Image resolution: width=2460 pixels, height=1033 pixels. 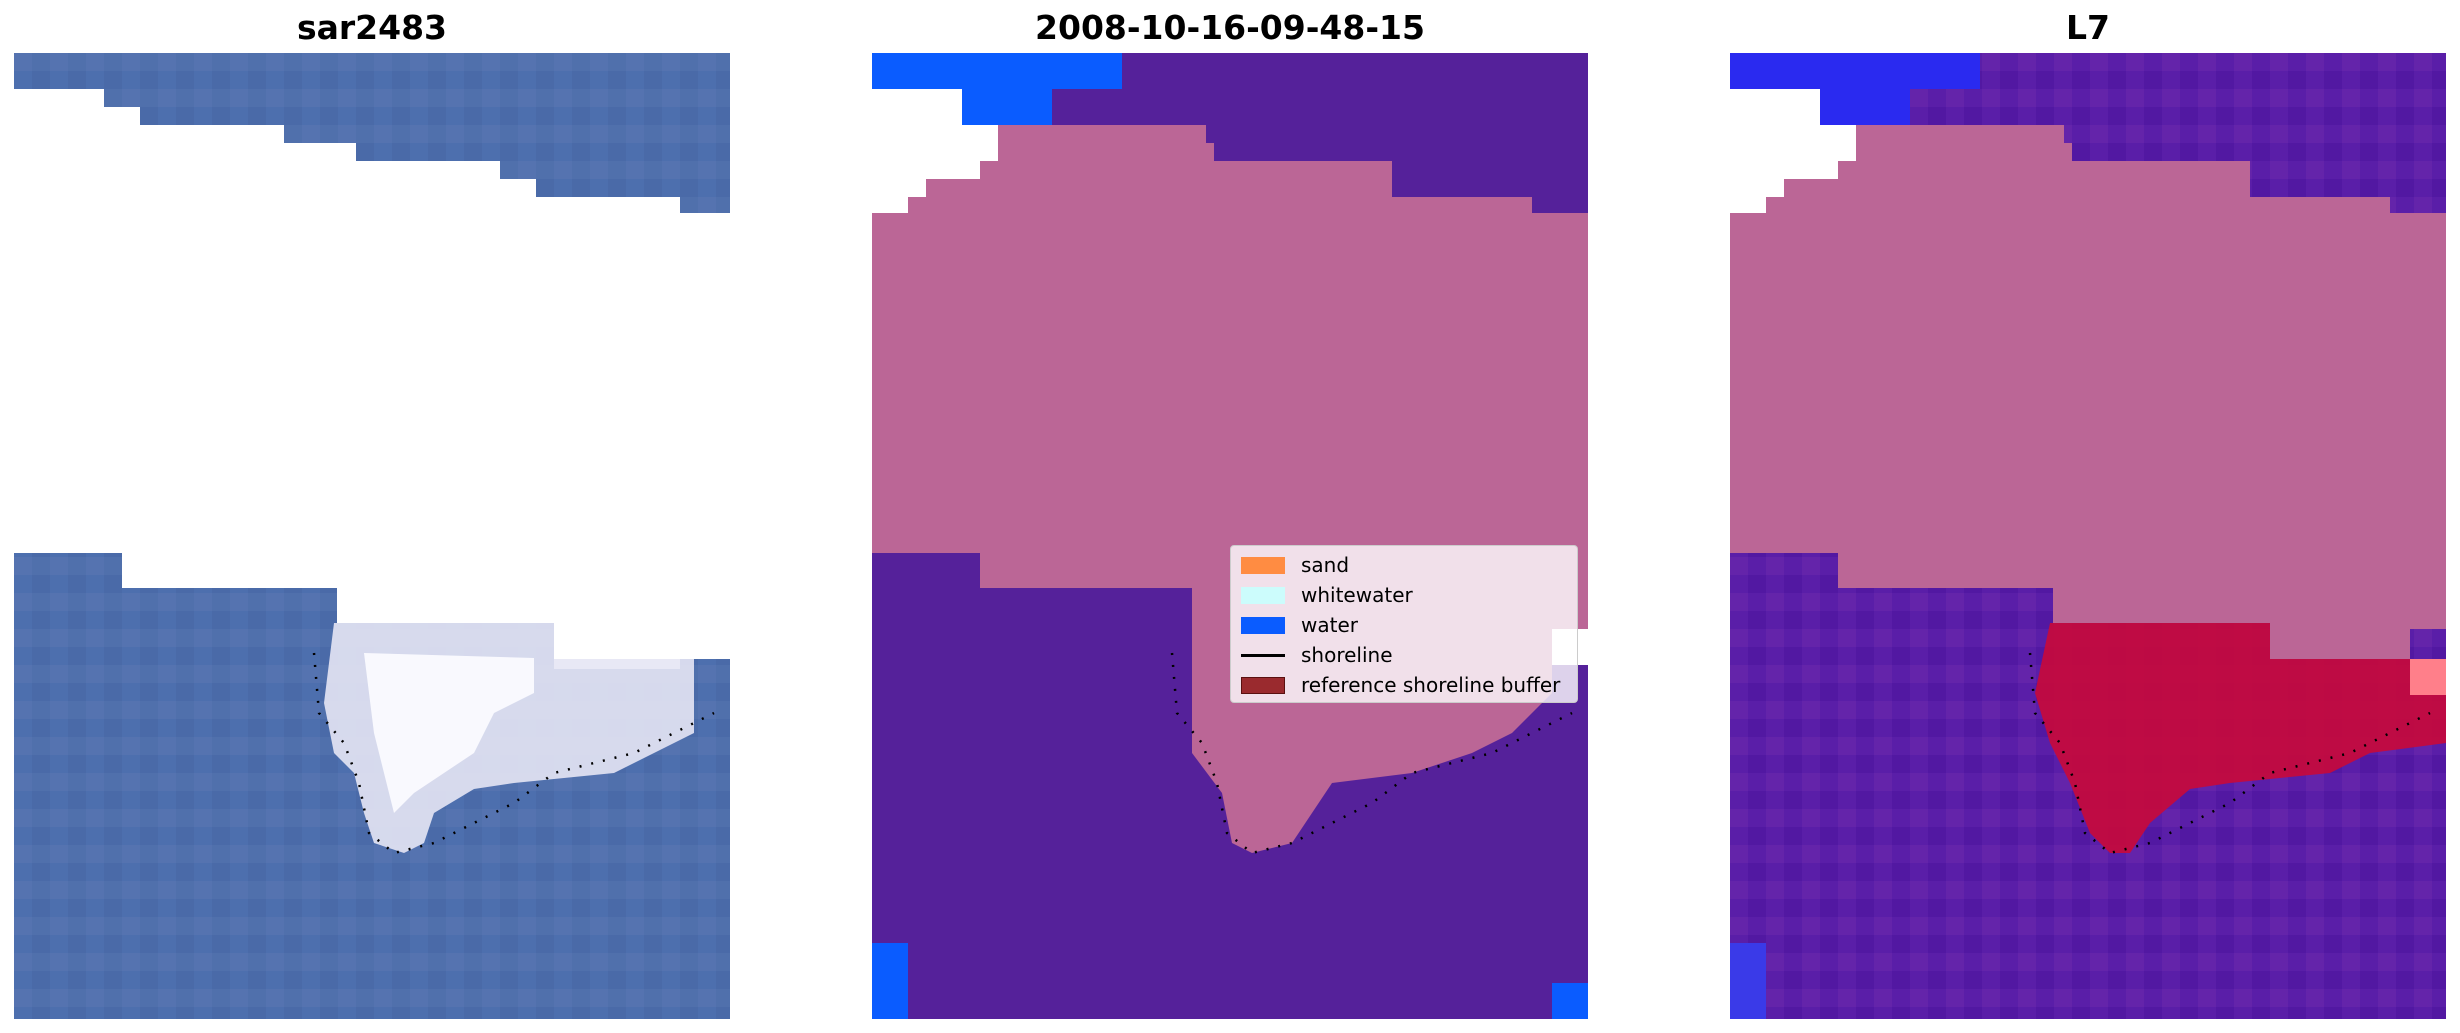 What do you see at coordinates (1329, 625) in the screenshot?
I see `legend-label-water: water` at bounding box center [1329, 625].